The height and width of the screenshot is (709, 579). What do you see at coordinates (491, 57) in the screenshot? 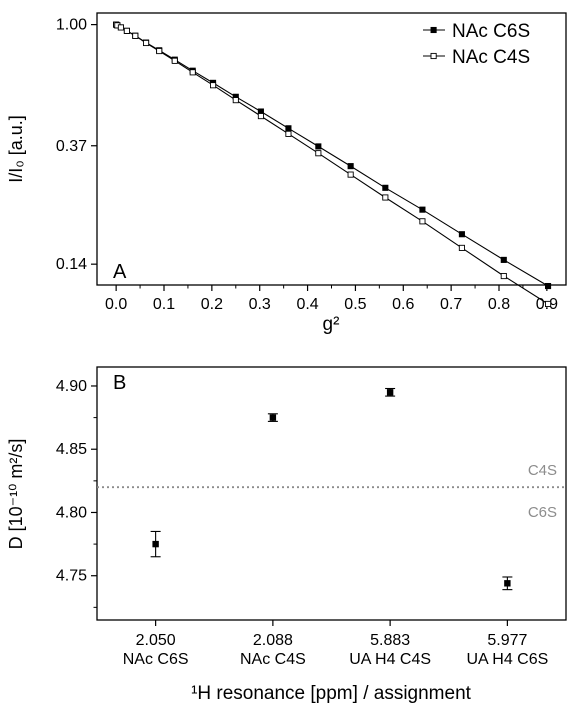
I see `legend-label-2: NAc C4S` at bounding box center [491, 57].